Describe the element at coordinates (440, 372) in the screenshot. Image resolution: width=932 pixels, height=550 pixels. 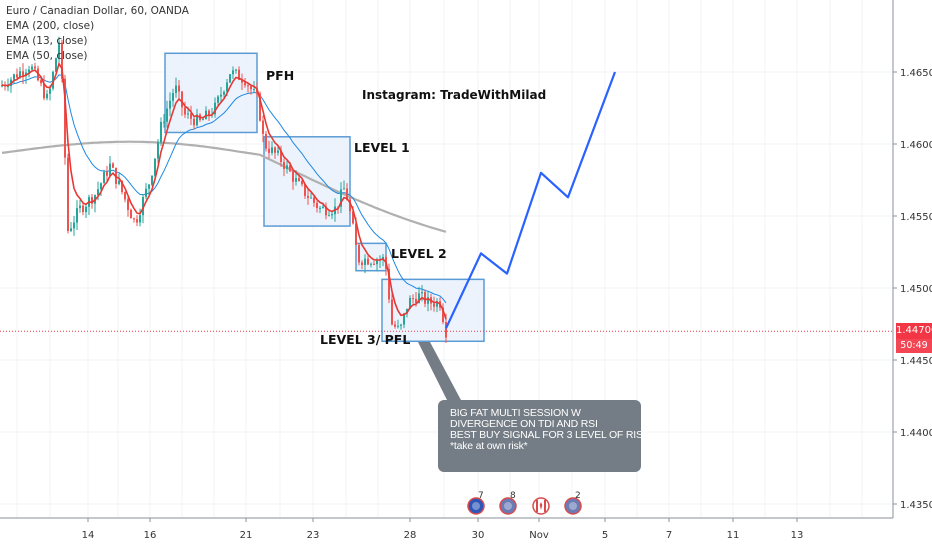
I see `callout-arrow` at that location.